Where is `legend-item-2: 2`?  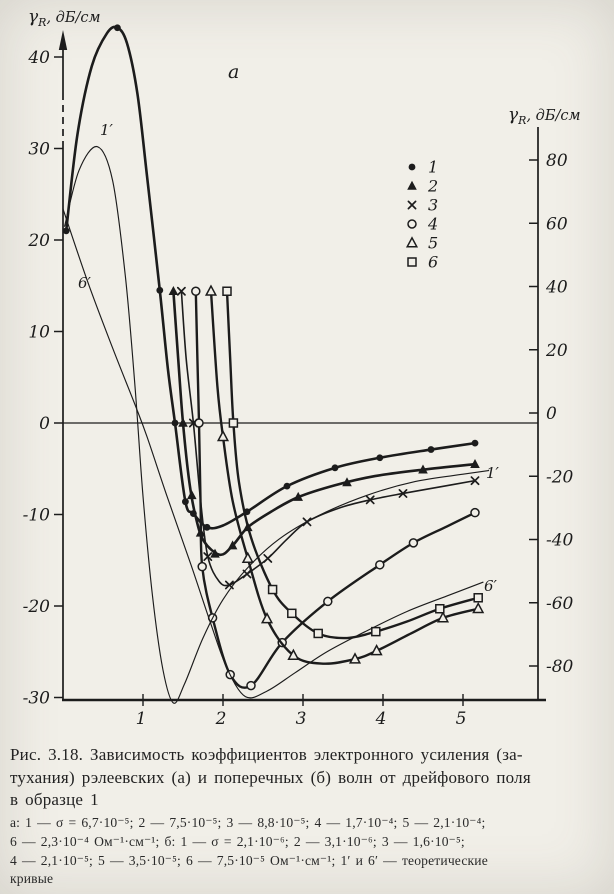
legend-item-2: 2 is located at coordinates (422, 186).